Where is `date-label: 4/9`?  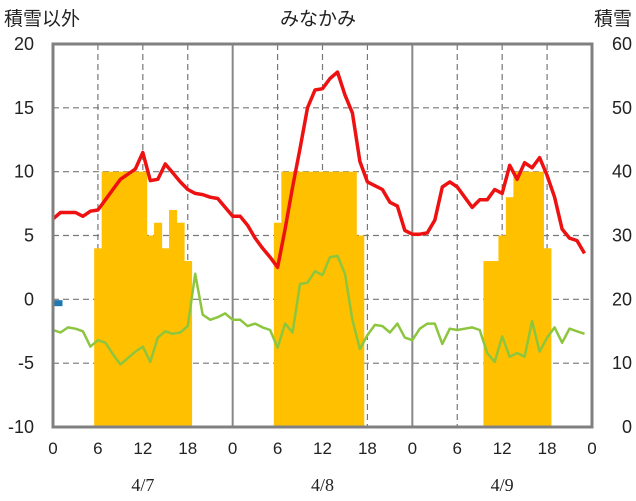
date-label: 4/9 is located at coordinates (502, 485).